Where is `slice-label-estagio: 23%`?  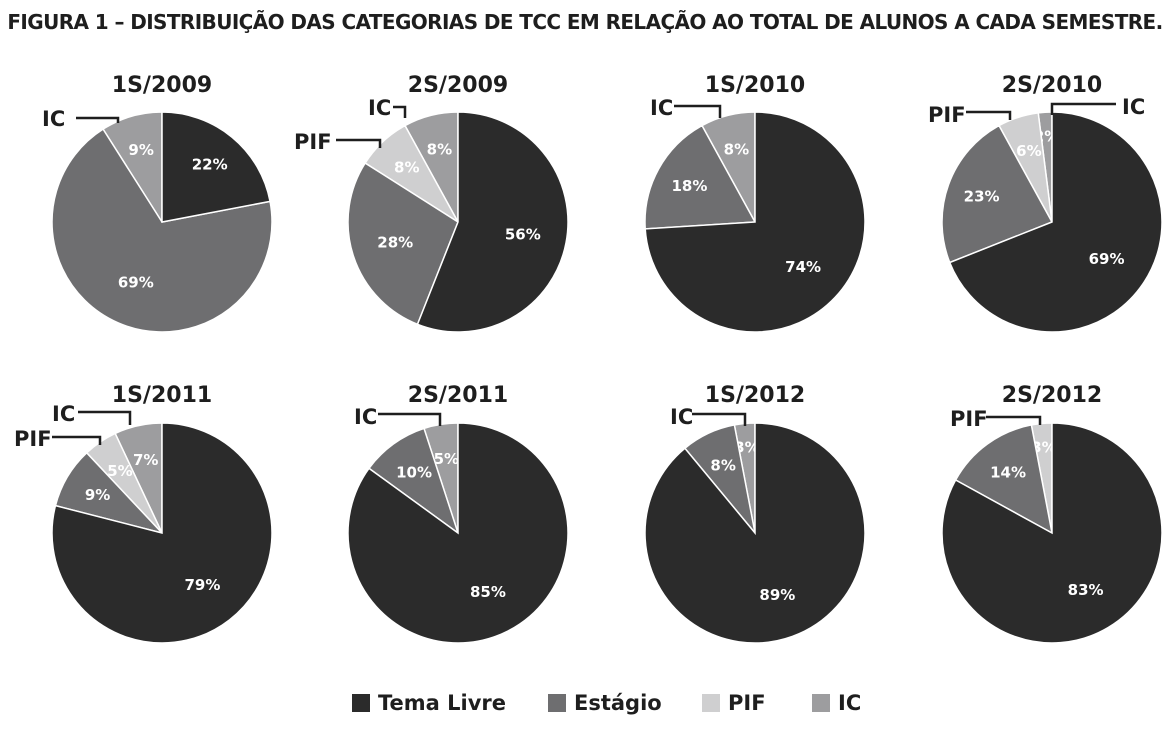 slice-label-estagio: 23% is located at coordinates (982, 197).